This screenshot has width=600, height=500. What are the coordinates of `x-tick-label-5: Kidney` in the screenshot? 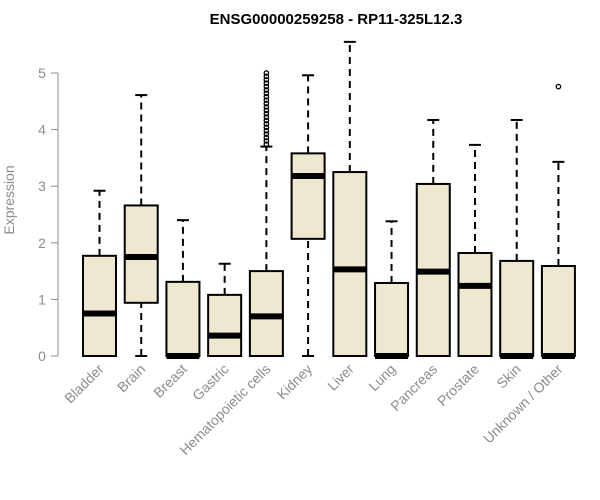 It's located at (295, 382).